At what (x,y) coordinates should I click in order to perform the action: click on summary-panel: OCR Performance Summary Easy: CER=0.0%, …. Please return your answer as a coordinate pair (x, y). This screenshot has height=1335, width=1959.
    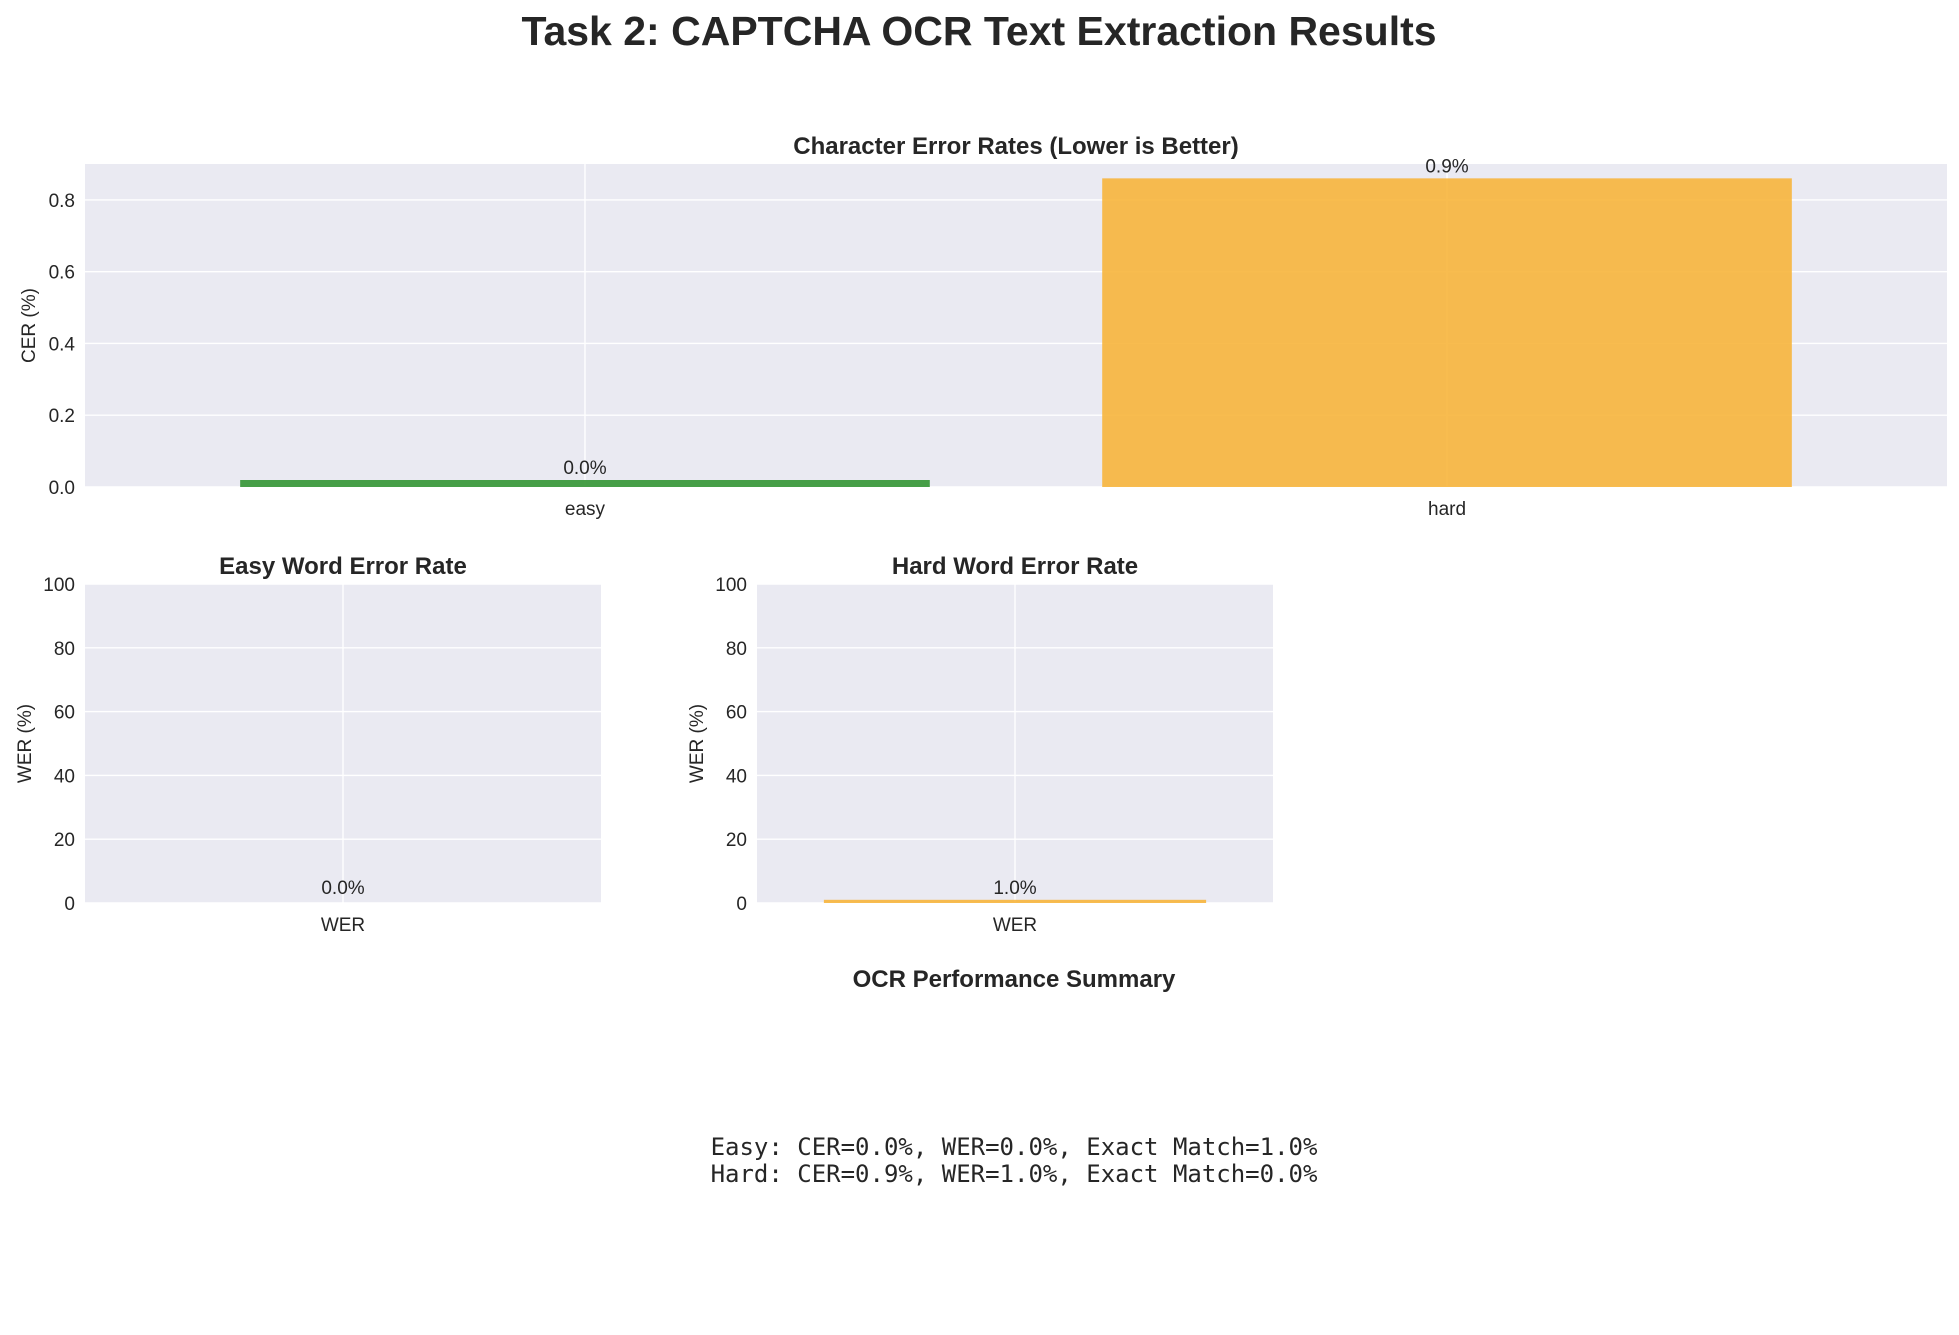
    Looking at the image, I should click on (1014, 1077).